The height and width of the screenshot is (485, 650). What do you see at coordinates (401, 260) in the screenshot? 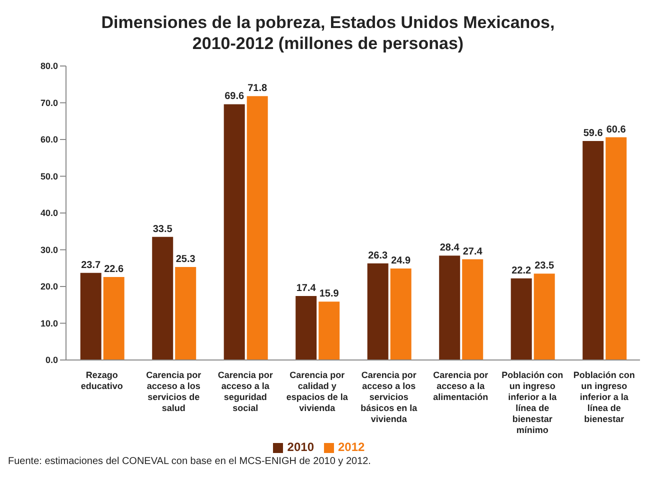
I see `data-label: 24.9` at bounding box center [401, 260].